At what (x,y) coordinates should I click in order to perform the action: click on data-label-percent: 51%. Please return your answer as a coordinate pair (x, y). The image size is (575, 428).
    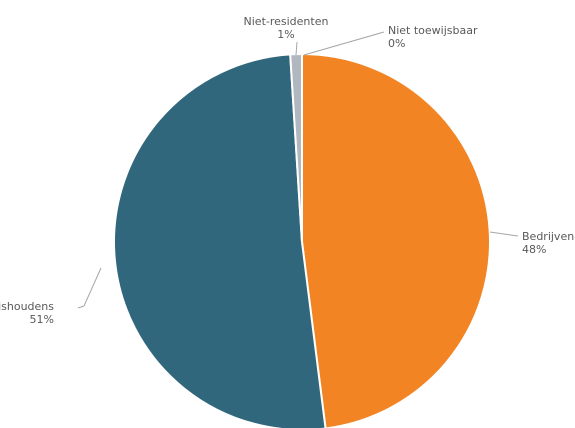
    Looking at the image, I should click on (42, 319).